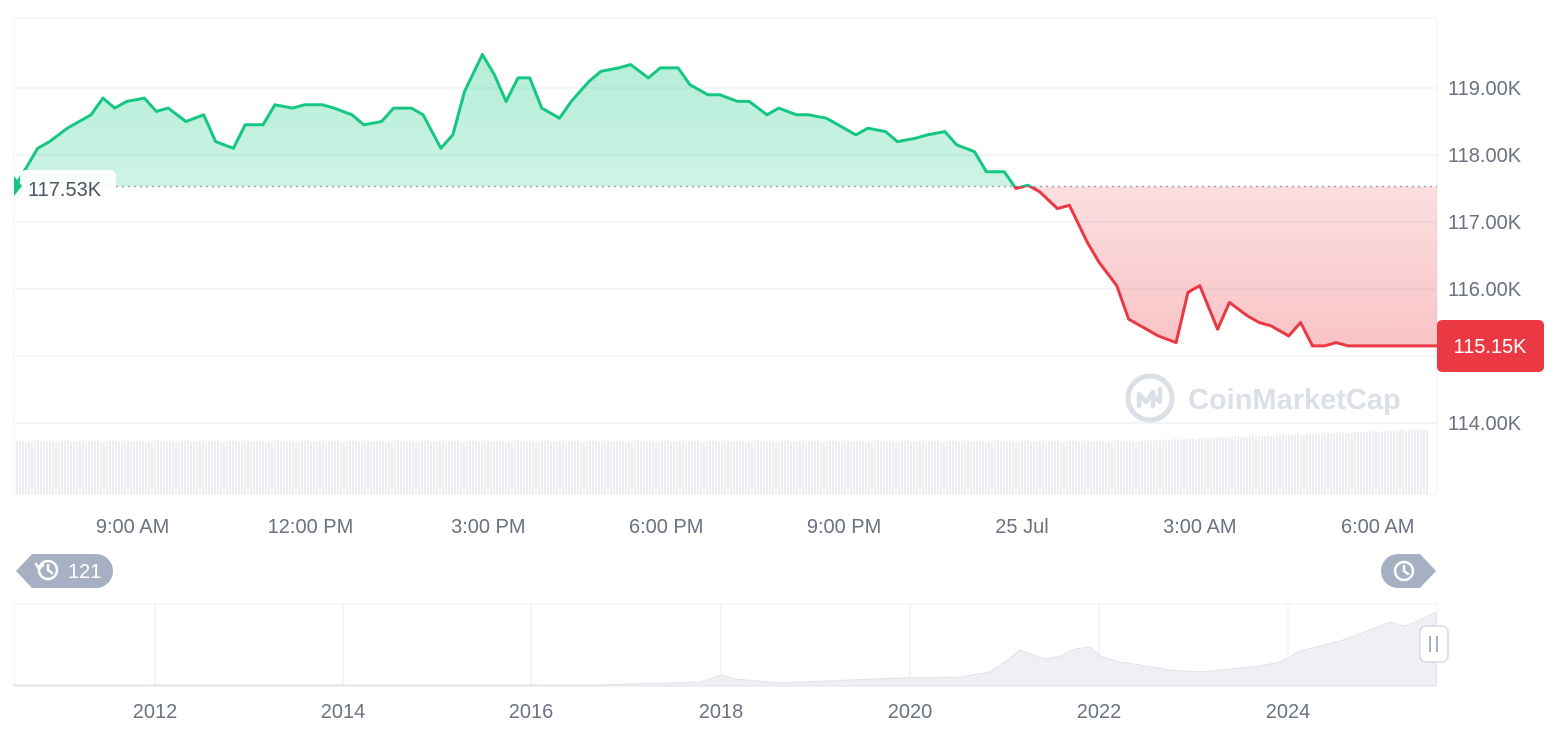 The height and width of the screenshot is (732, 1566). I want to click on coinmarketcap-logo-icon, so click(1150, 398).